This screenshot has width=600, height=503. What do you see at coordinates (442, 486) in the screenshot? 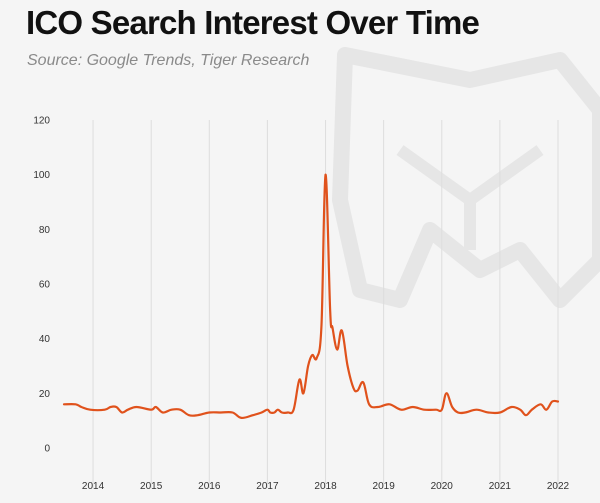
I see `x-tick-label-2020: 2020` at bounding box center [442, 486].